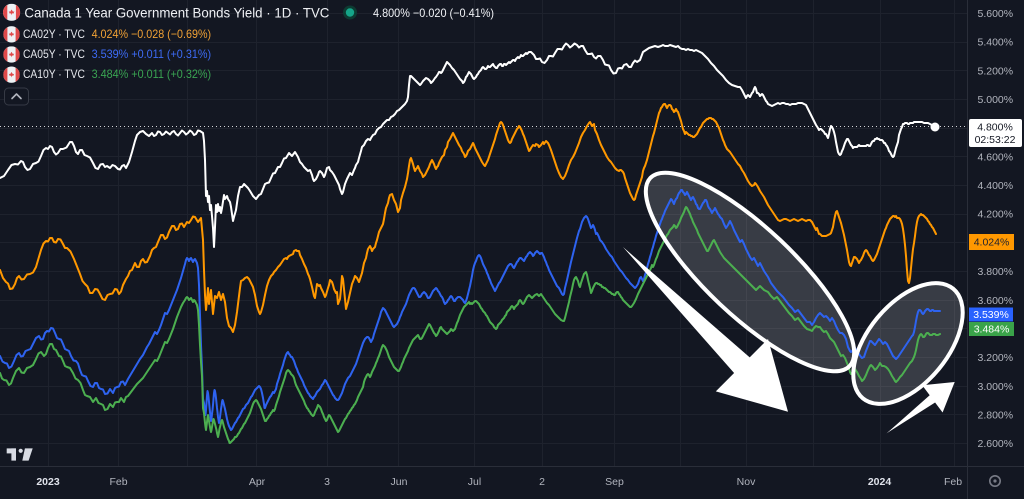 The width and height of the screenshot is (1024, 499). Describe the element at coordinates (327, 482) in the screenshot. I see `svg-text: 3` at that location.